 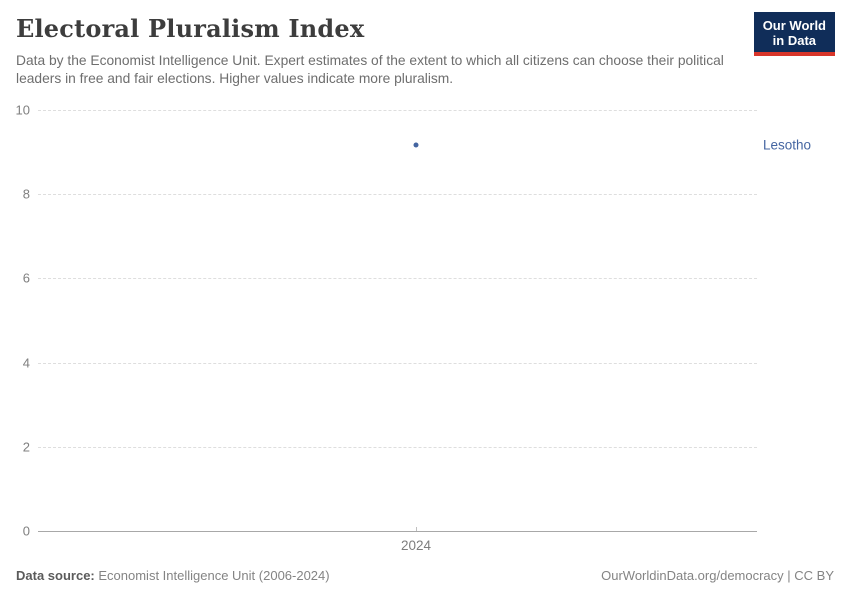 What do you see at coordinates (787, 145) in the screenshot?
I see `entity-label-lesotho: Lesotho` at bounding box center [787, 145].